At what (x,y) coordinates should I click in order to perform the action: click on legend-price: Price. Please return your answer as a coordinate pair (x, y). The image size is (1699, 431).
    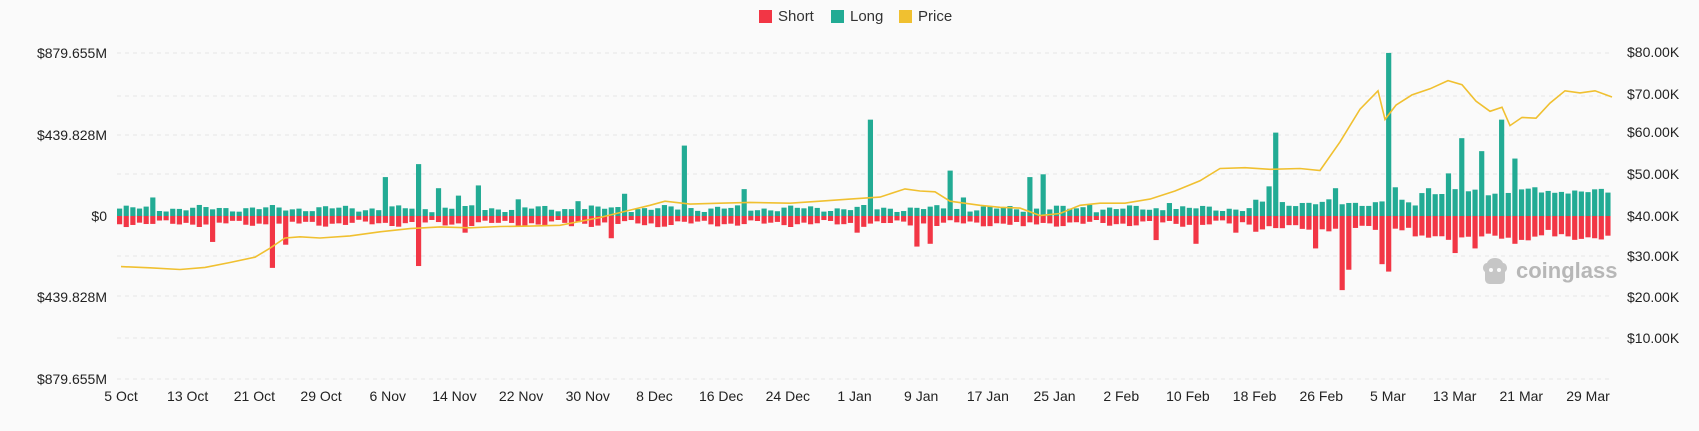
    Looking at the image, I should click on (925, 16).